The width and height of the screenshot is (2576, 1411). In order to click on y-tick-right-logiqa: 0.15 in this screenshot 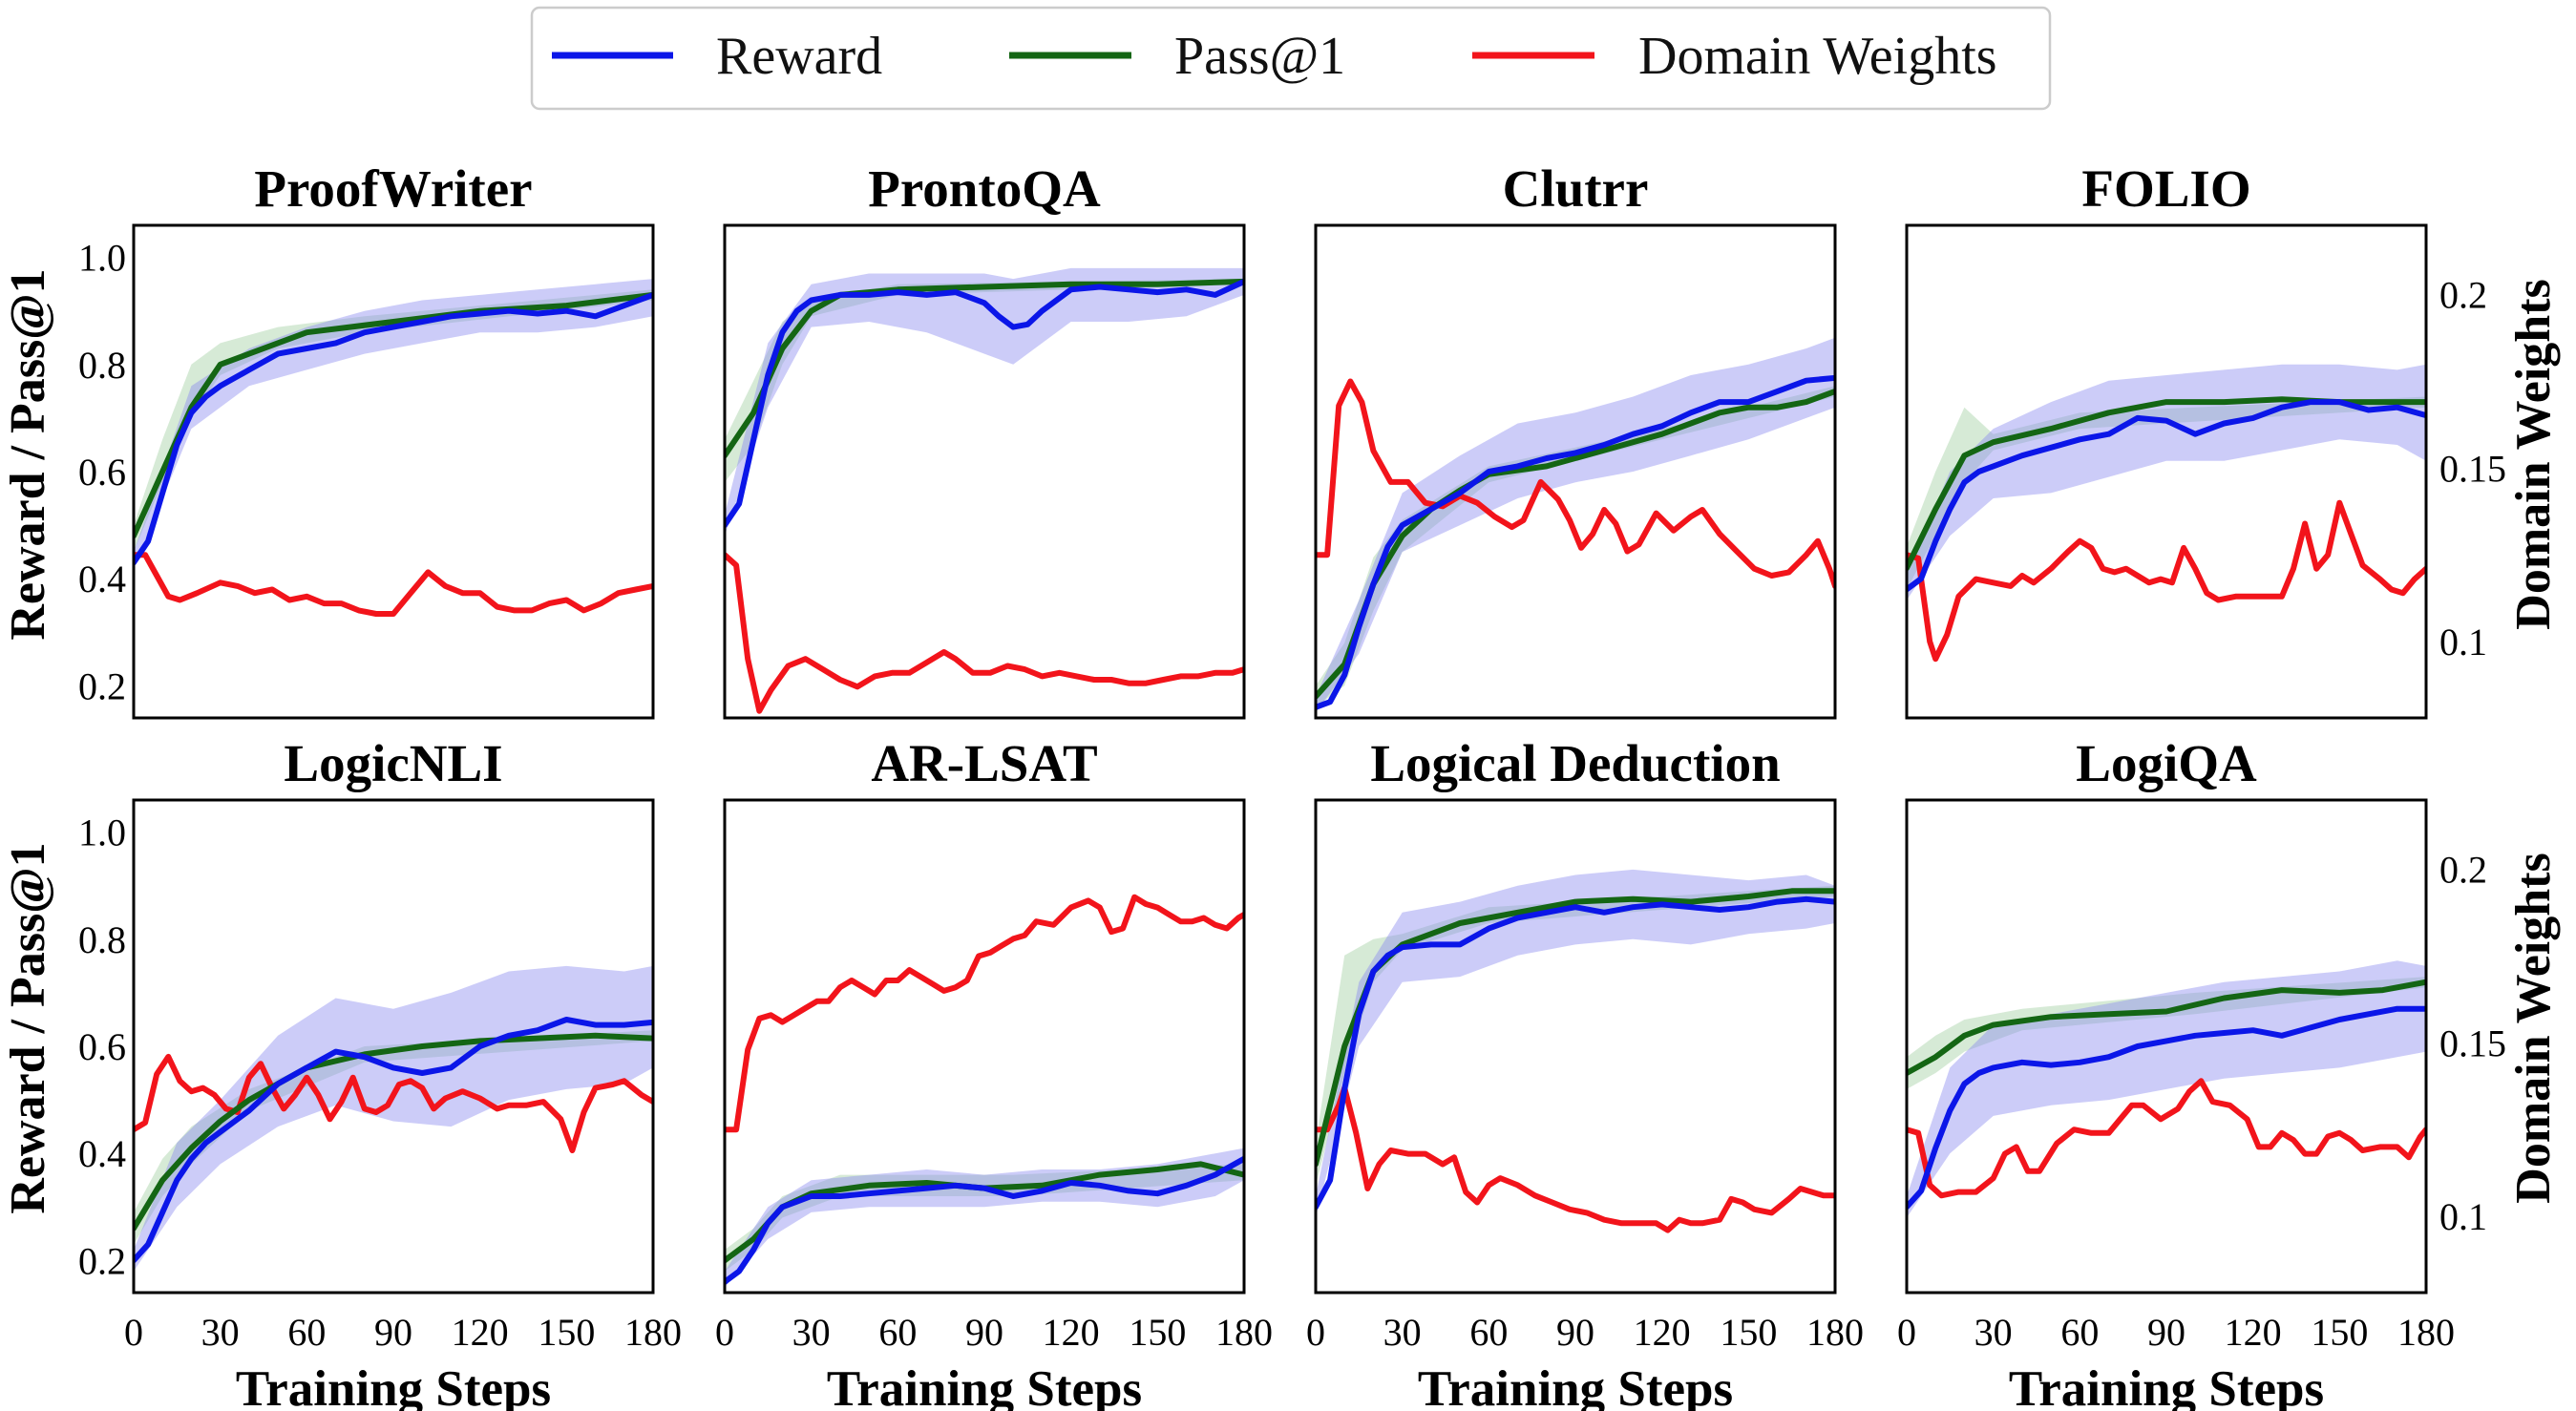, I will do `click(2472, 1042)`.